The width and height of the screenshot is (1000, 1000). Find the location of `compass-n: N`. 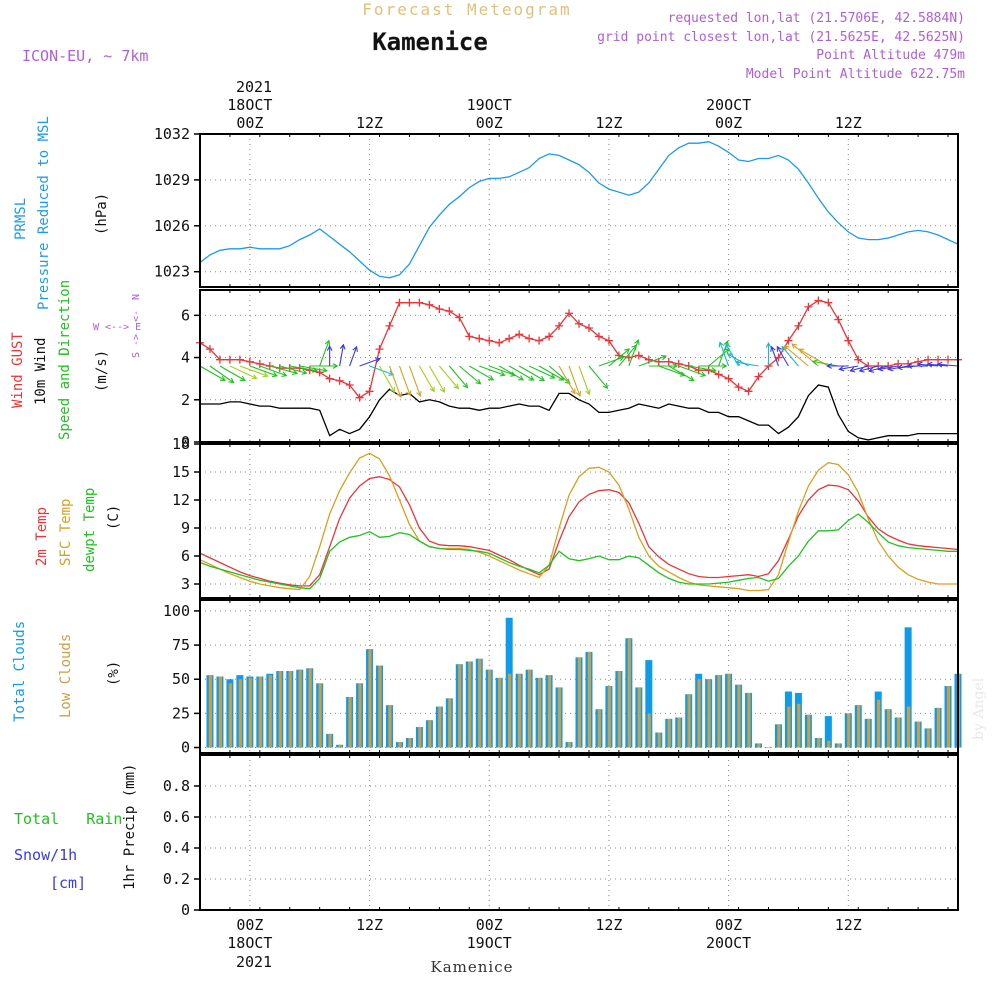

compass-n: N is located at coordinates (136, 297).